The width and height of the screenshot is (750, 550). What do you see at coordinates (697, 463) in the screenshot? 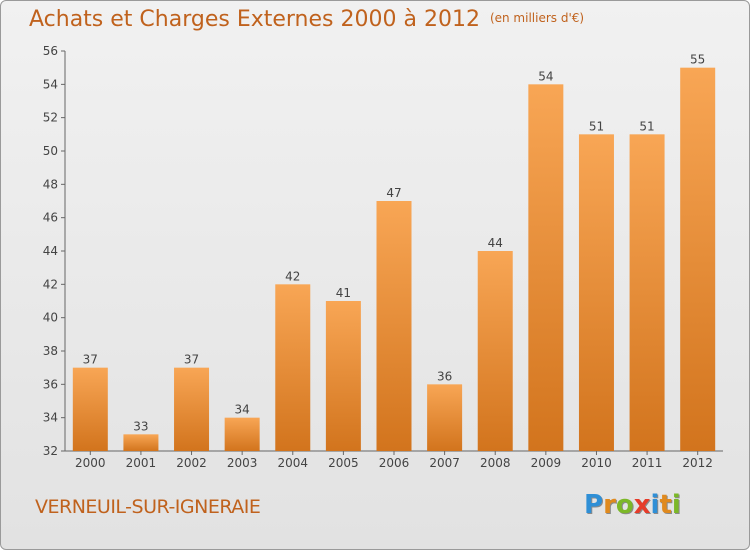
I see `x-tick-label: 2012` at bounding box center [697, 463].